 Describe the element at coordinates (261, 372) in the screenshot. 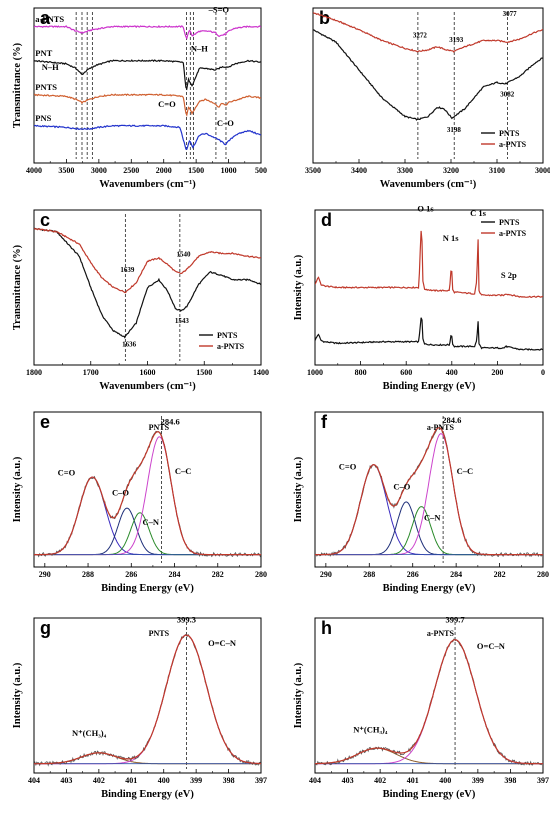

I see `x-tick-label: 1400` at that location.